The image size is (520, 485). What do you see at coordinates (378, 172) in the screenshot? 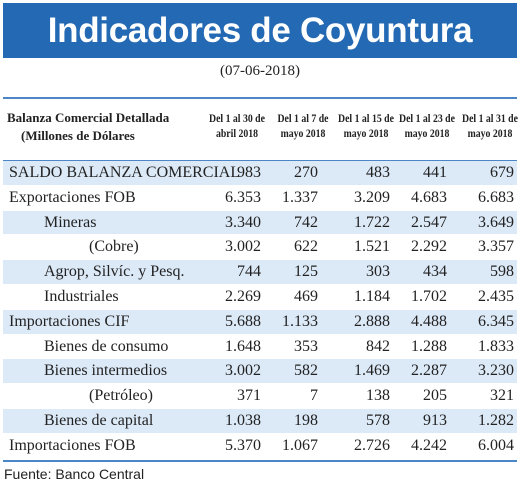
I see `row-value: 483` at bounding box center [378, 172].